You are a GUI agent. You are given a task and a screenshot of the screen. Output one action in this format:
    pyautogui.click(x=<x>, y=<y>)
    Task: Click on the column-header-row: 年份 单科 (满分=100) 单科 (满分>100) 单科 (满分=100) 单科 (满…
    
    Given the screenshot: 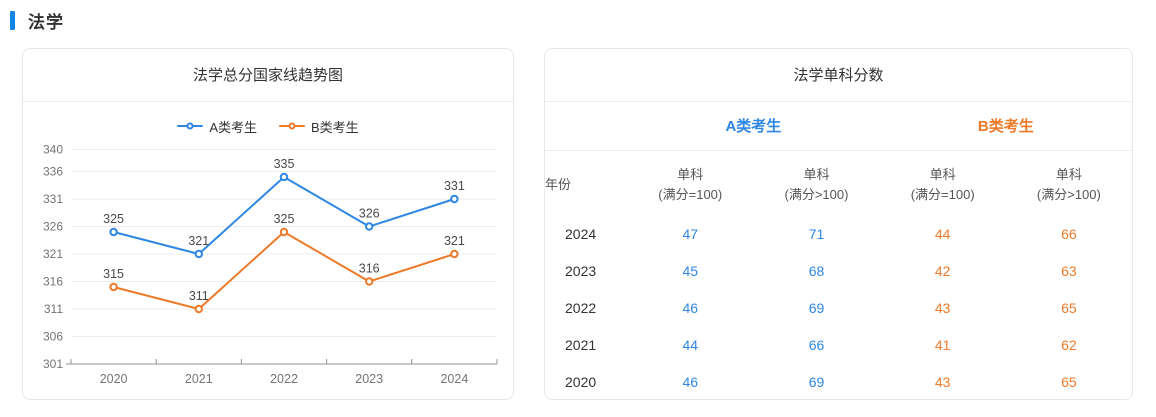 What is the action you would take?
    pyautogui.click(x=838, y=183)
    